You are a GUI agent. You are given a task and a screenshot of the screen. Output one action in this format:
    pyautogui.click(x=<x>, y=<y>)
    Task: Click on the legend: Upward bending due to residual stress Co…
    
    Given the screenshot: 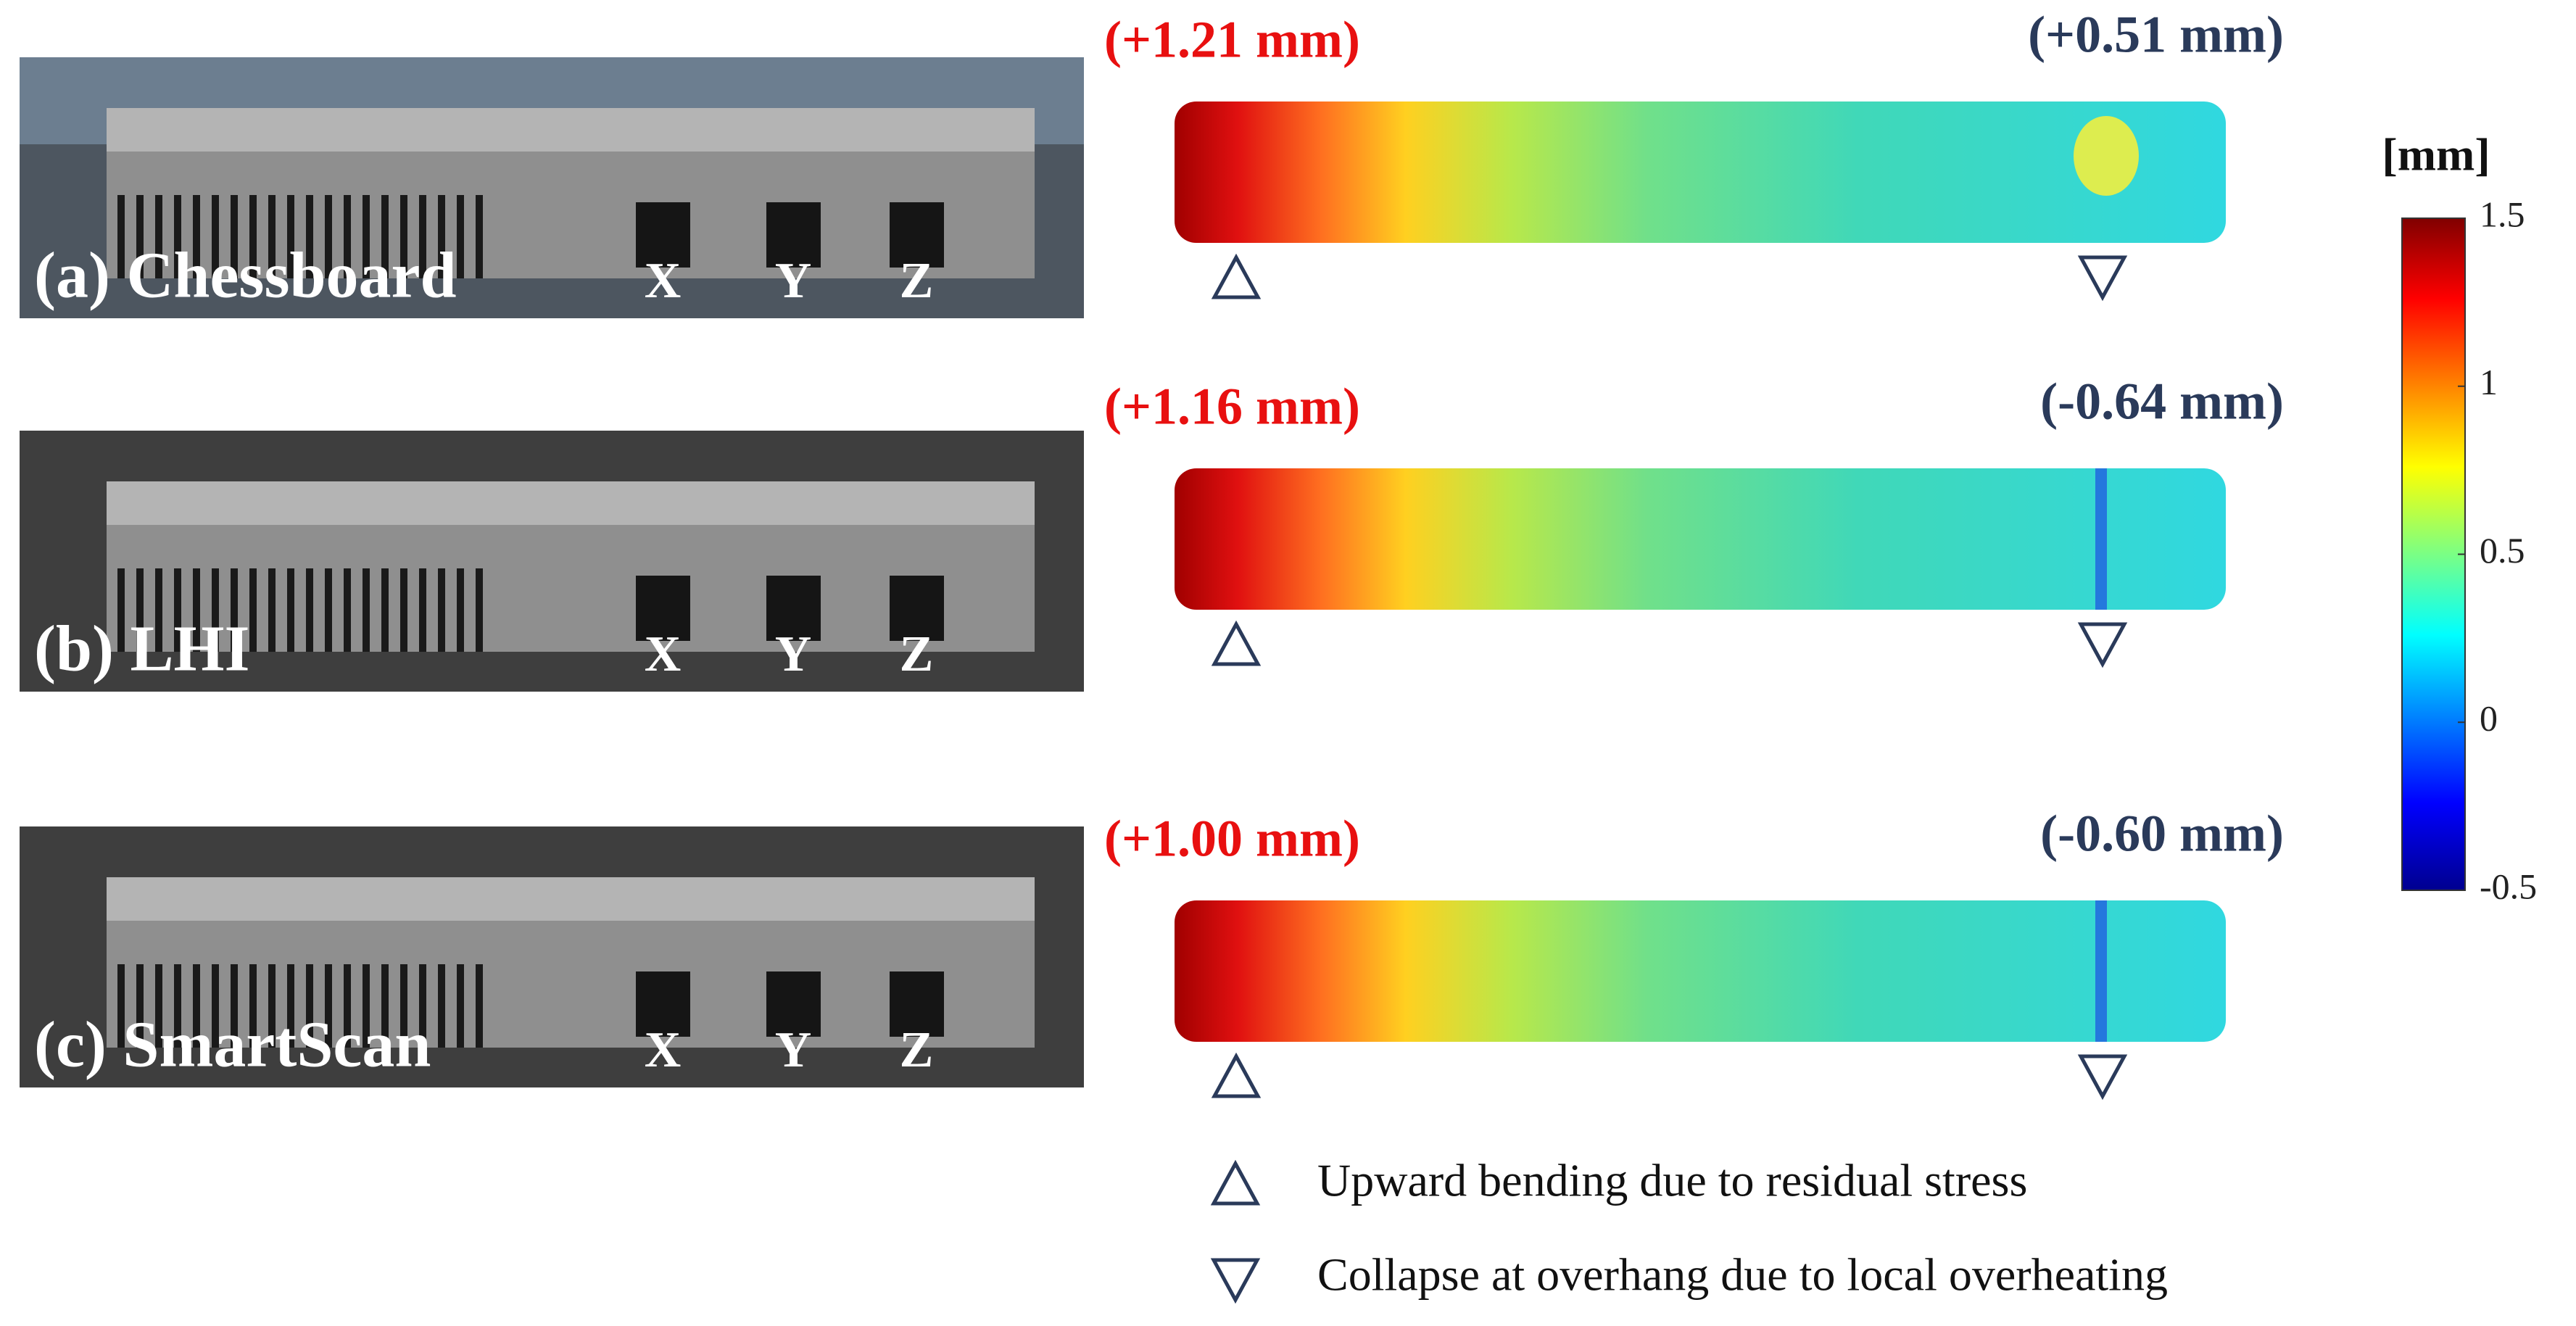 What is the action you would take?
    pyautogui.click(x=1689, y=1230)
    